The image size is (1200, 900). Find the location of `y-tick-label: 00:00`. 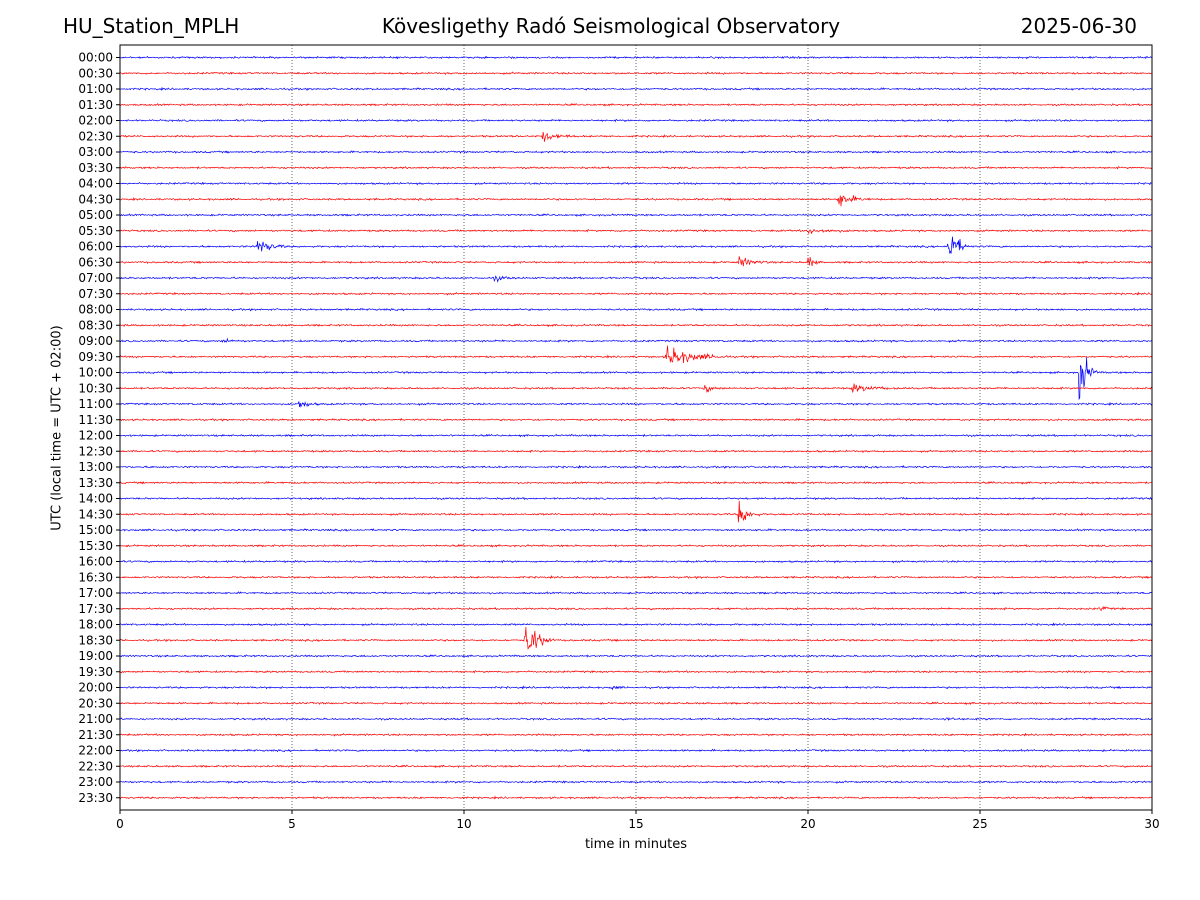

y-tick-label: 00:00 is located at coordinates (95, 58).